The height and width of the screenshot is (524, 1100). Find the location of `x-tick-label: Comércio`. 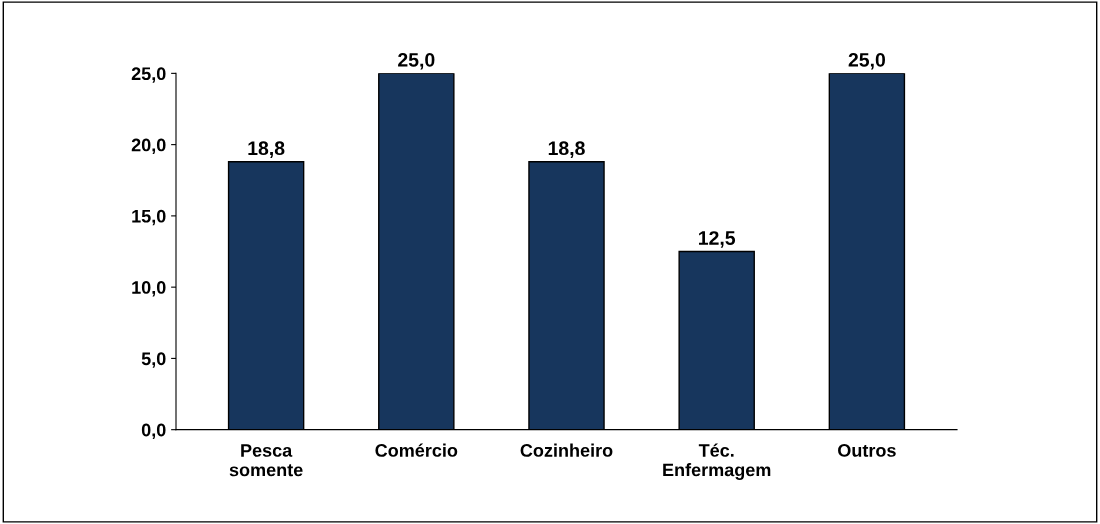

x-tick-label: Comércio is located at coordinates (416, 450).